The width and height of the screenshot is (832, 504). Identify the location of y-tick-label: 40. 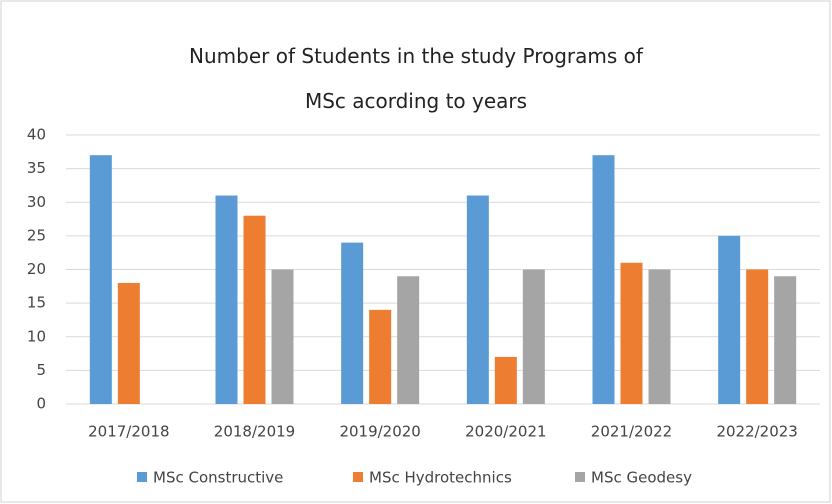
(36, 135).